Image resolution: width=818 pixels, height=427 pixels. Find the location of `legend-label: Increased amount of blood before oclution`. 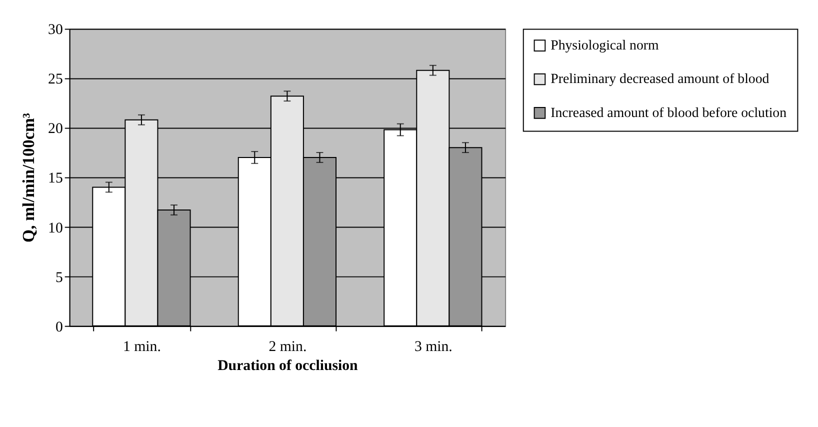

legend-label: Increased amount of blood before oclution is located at coordinates (668, 112).